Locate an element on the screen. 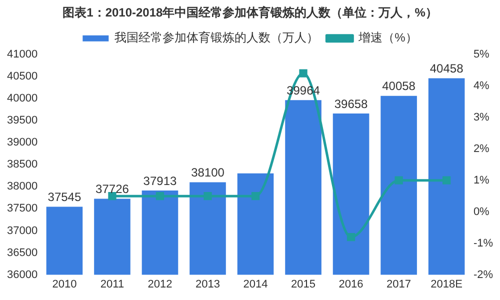  data-label: 37913 is located at coordinates (160, 181).